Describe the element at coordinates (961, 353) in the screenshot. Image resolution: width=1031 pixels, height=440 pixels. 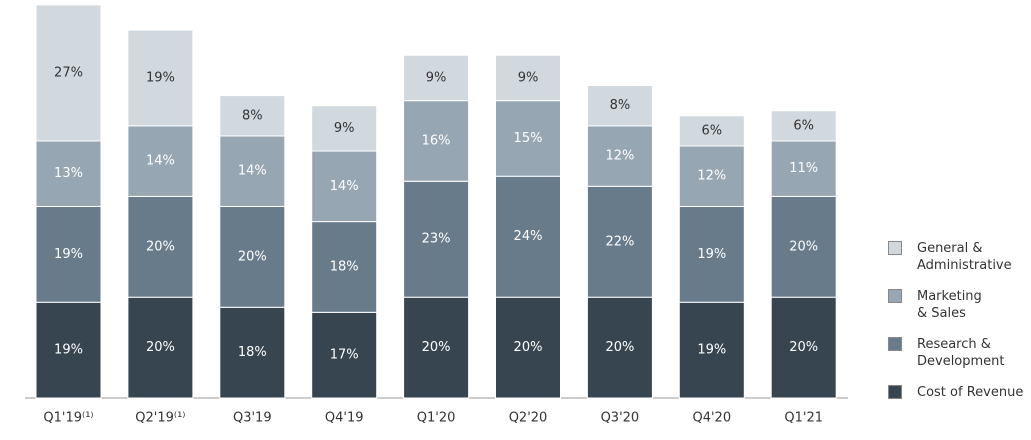
I see `legend-label: Research & Development` at that location.